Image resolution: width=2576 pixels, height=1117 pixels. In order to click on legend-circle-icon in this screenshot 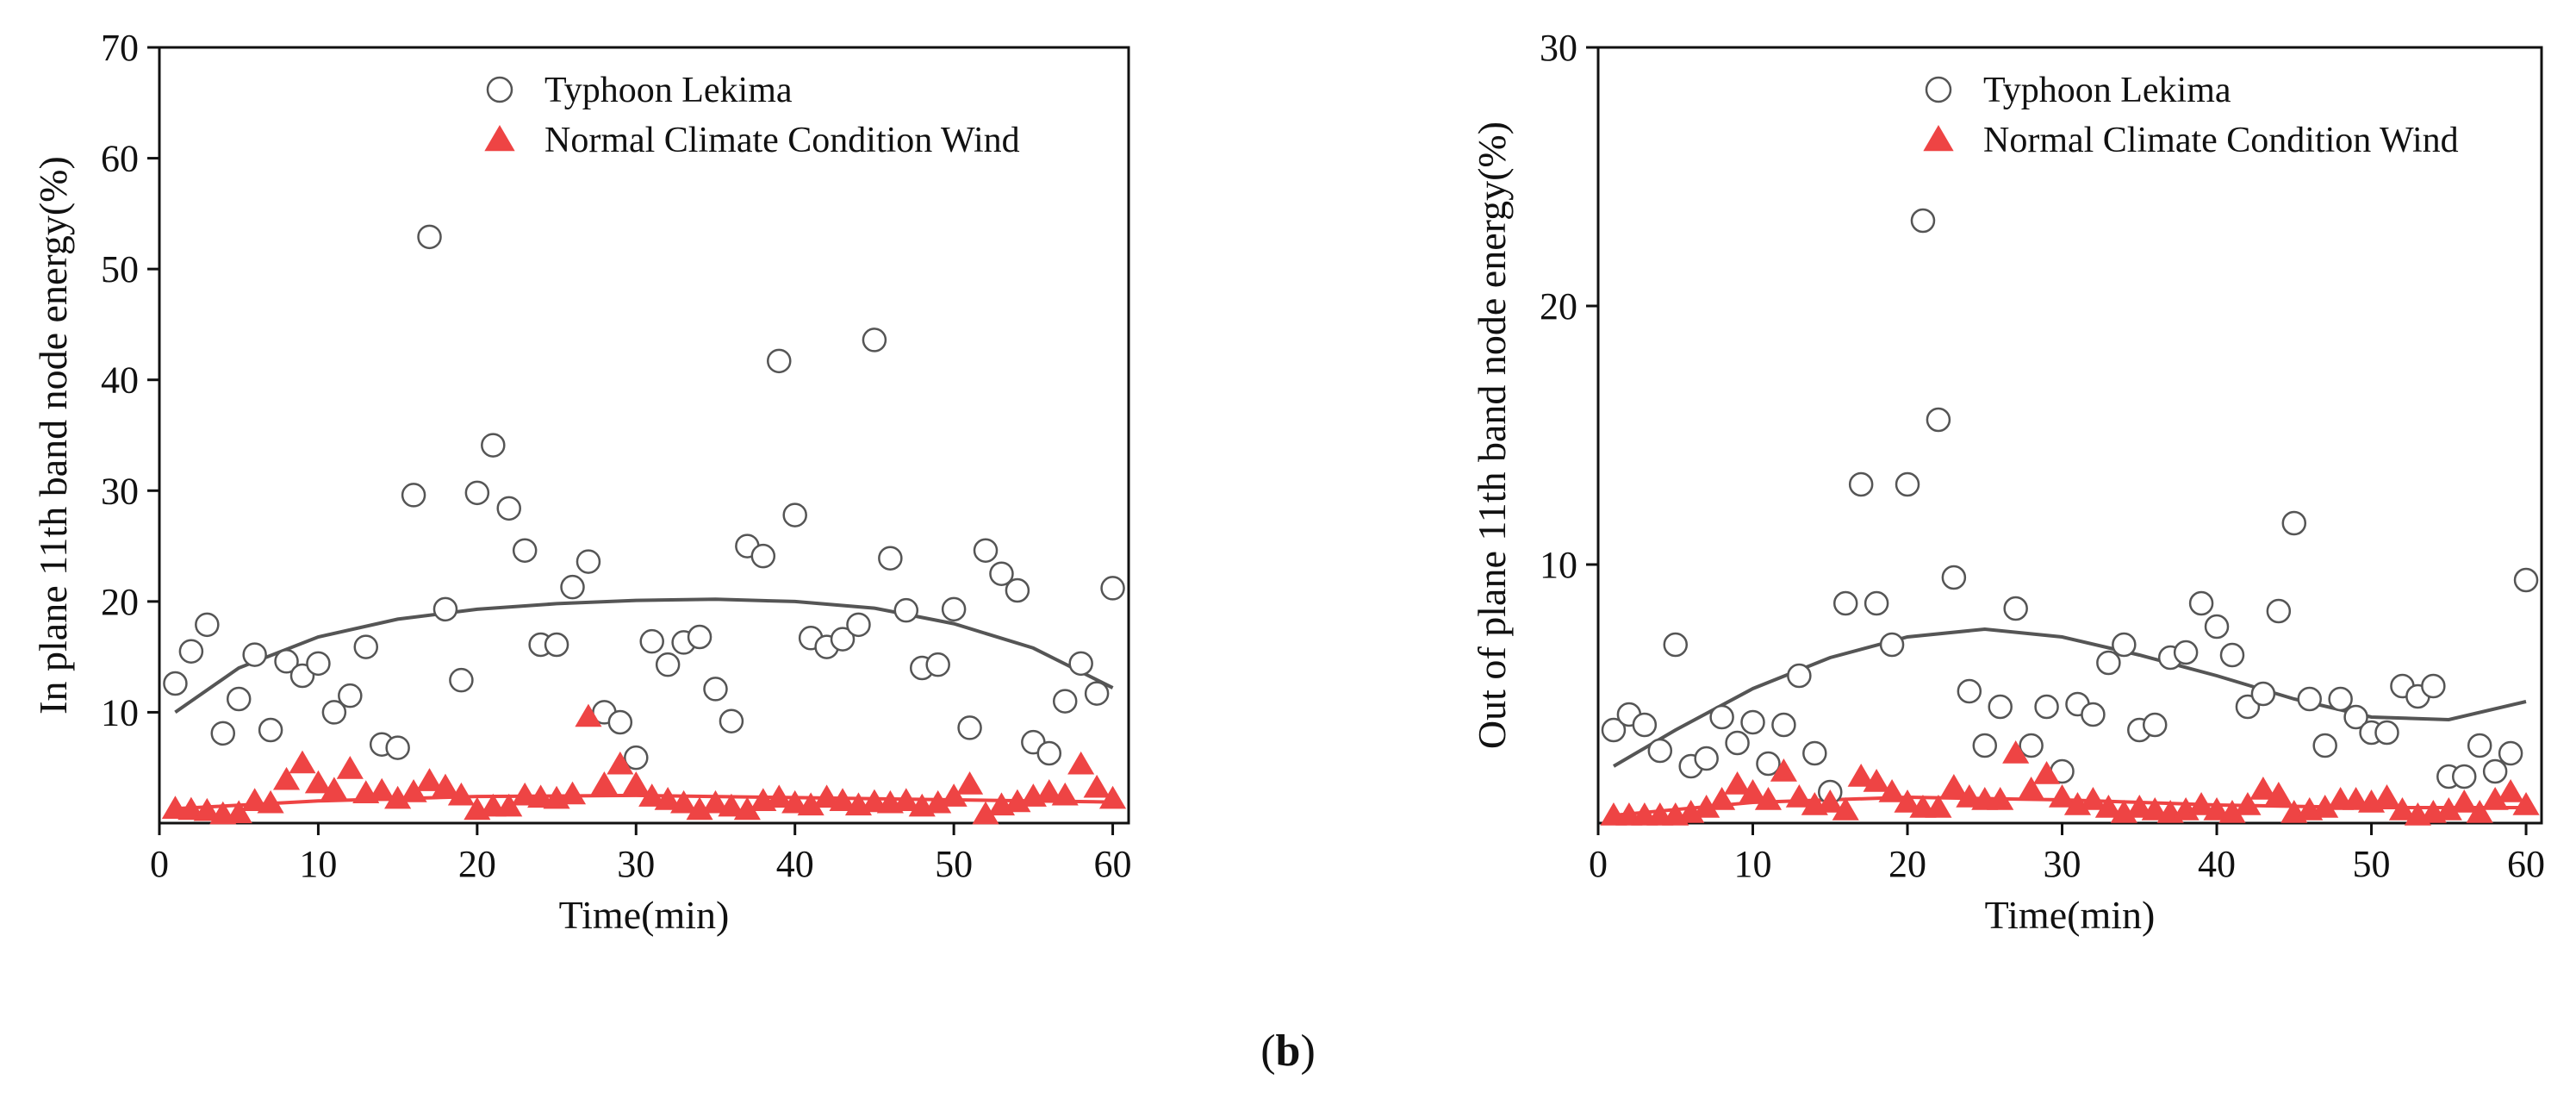, I will do `click(500, 89)`.